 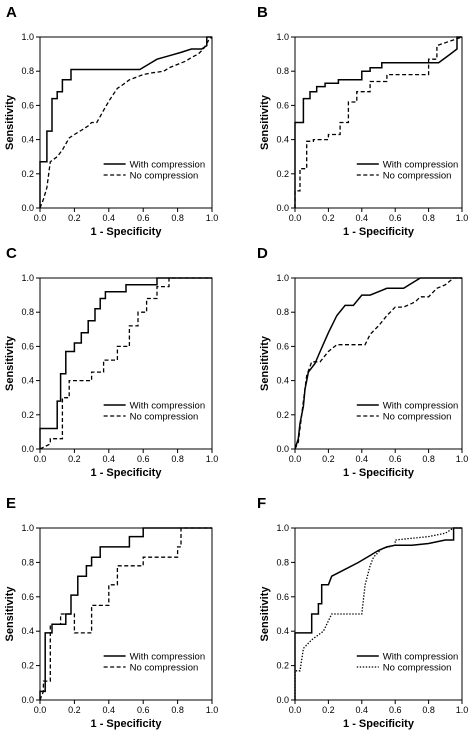 I want to click on panel-letter: D, so click(x=262, y=253).